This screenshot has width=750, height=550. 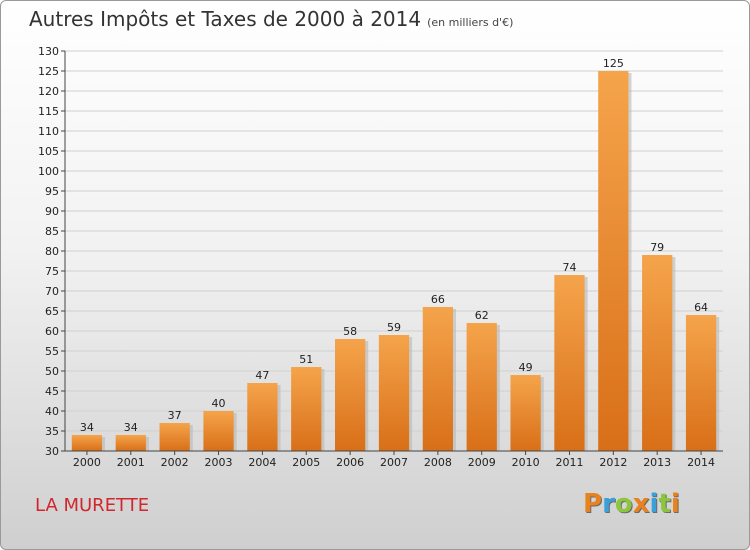 What do you see at coordinates (52, 411) in the screenshot?
I see `y-tick-label: 40` at bounding box center [52, 411].